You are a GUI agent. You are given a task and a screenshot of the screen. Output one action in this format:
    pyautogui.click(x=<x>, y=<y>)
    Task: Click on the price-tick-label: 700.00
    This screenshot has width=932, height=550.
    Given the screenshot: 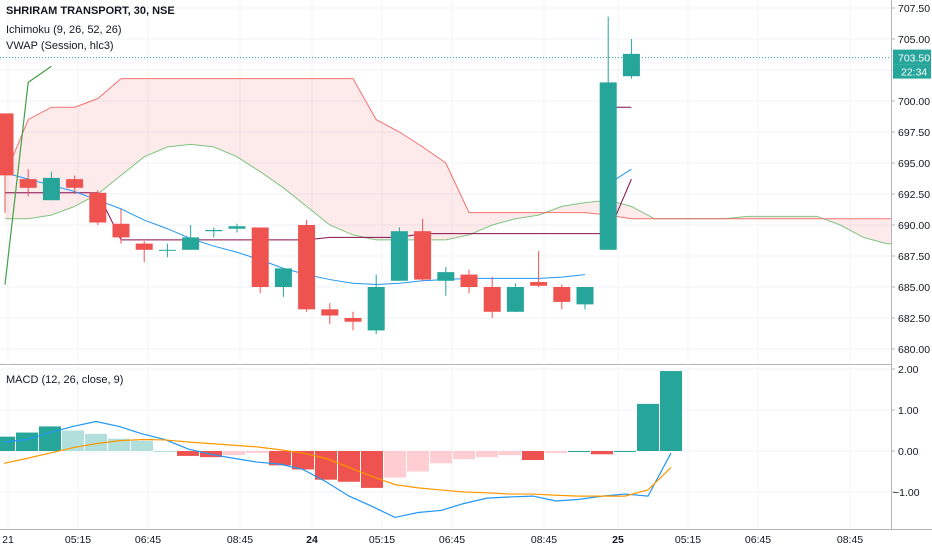 What is the action you would take?
    pyautogui.click(x=914, y=102)
    